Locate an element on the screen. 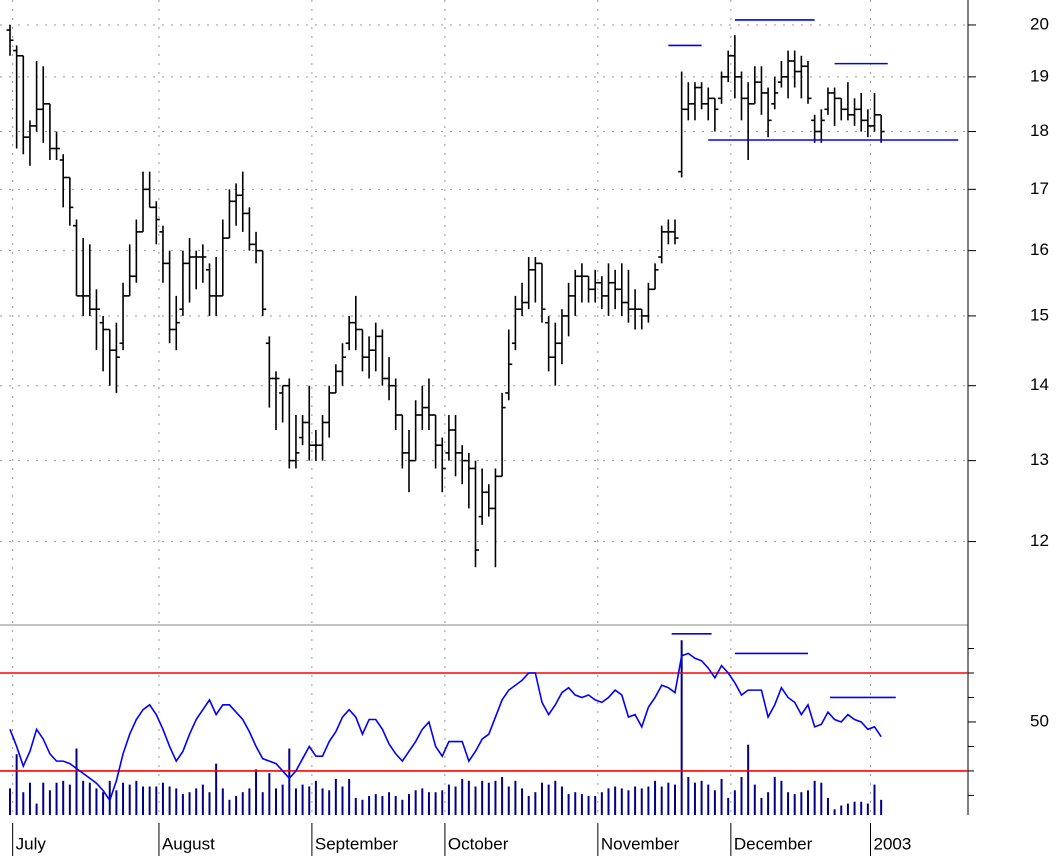 Image resolution: width=1061 pixels, height=860 pixels. x-tick-label: 2003 is located at coordinates (893, 843).